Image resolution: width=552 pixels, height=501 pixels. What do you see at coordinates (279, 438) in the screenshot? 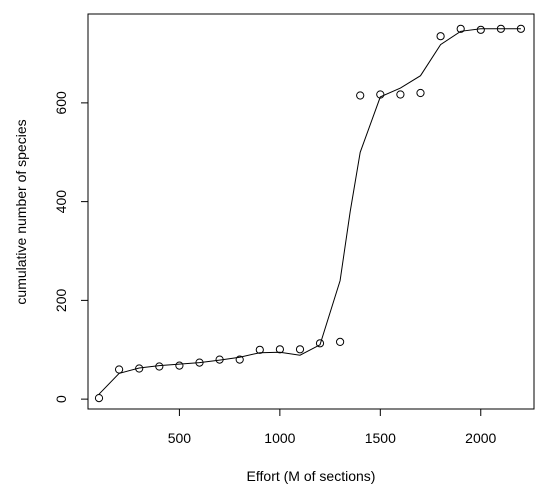
I see `x-tick-label: 1000` at bounding box center [279, 438].